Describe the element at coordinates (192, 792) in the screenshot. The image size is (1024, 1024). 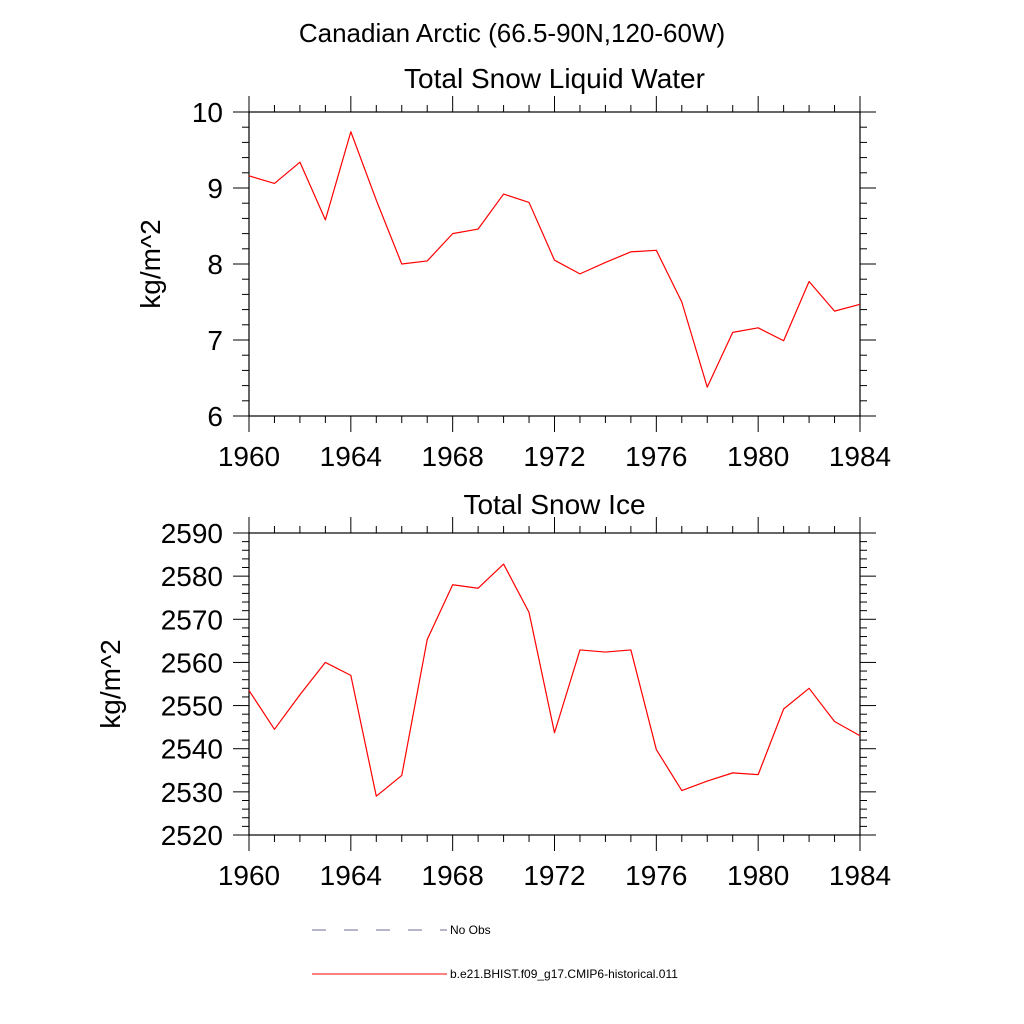
I see `y-tick-label: 2530` at that location.